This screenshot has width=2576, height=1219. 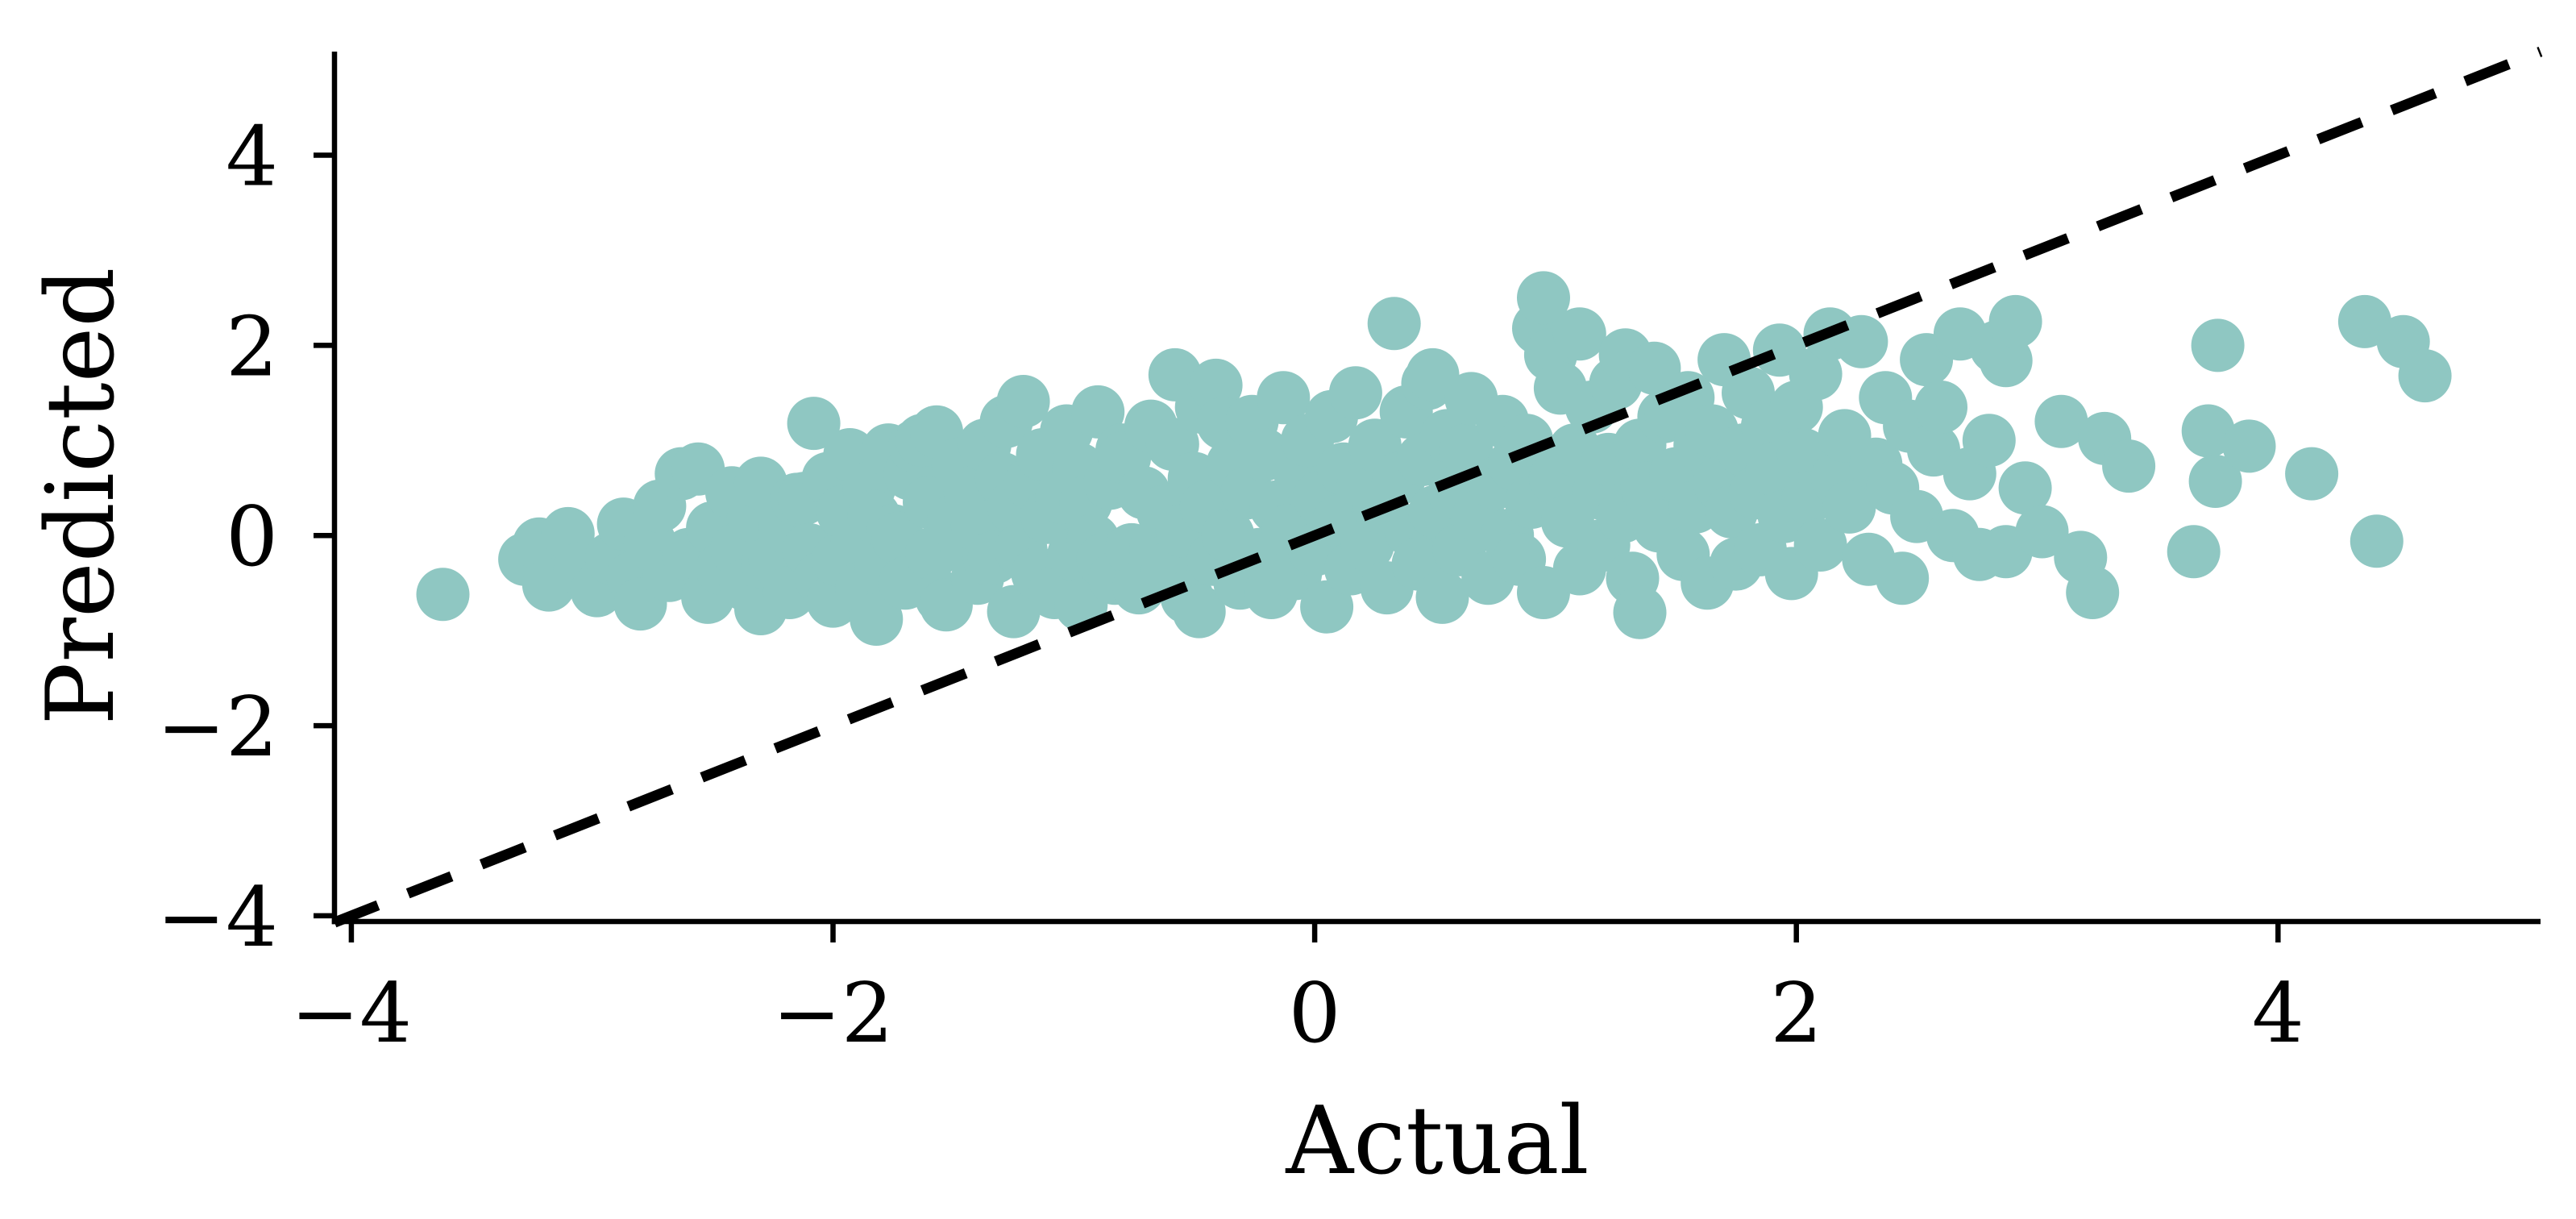 I want to click on x-tick-label: 4, so click(x=2278, y=1014).